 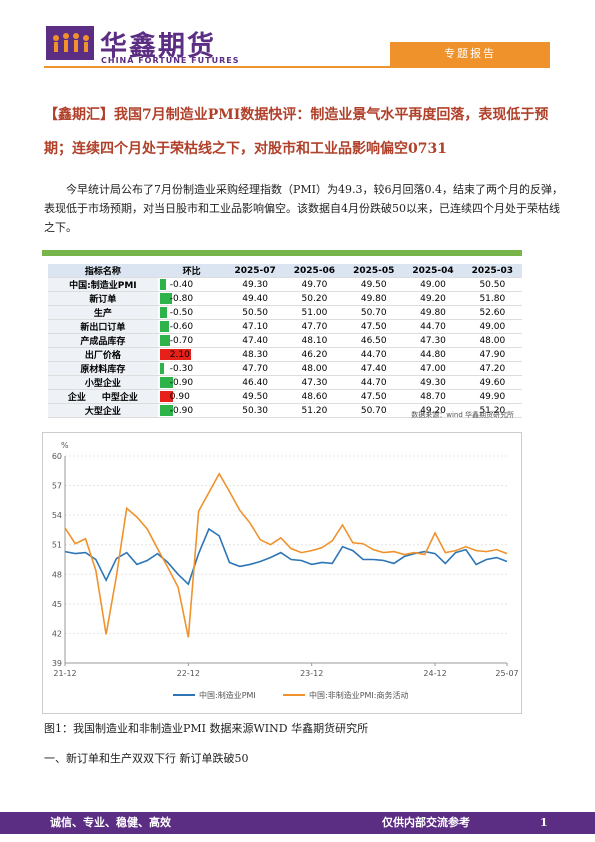 What do you see at coordinates (103, 286) in the screenshot?
I see `row-name: 中国:制造业PMI` at bounding box center [103, 286].